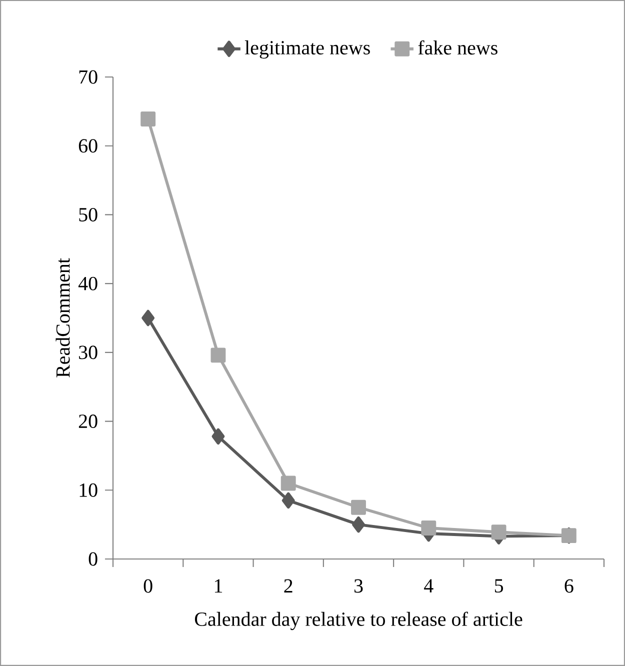 The width and height of the screenshot is (625, 666). What do you see at coordinates (358, 621) in the screenshot?
I see `x-axis-title: Calendar day relative to release of article` at bounding box center [358, 621].